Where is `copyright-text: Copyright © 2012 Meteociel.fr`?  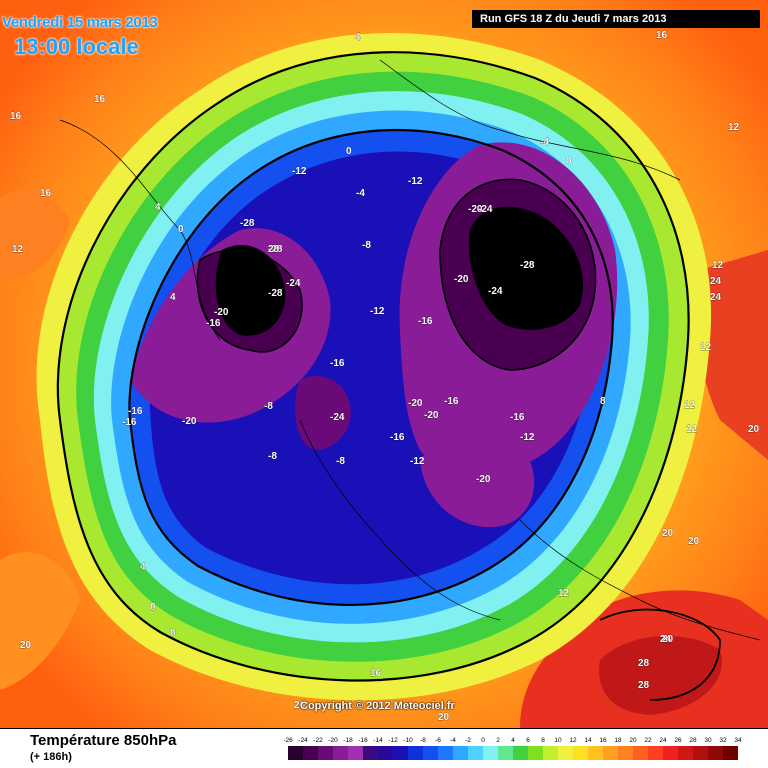
copyright-text: Copyright © 2012 Meteociel.fr is located at coordinates (377, 706).